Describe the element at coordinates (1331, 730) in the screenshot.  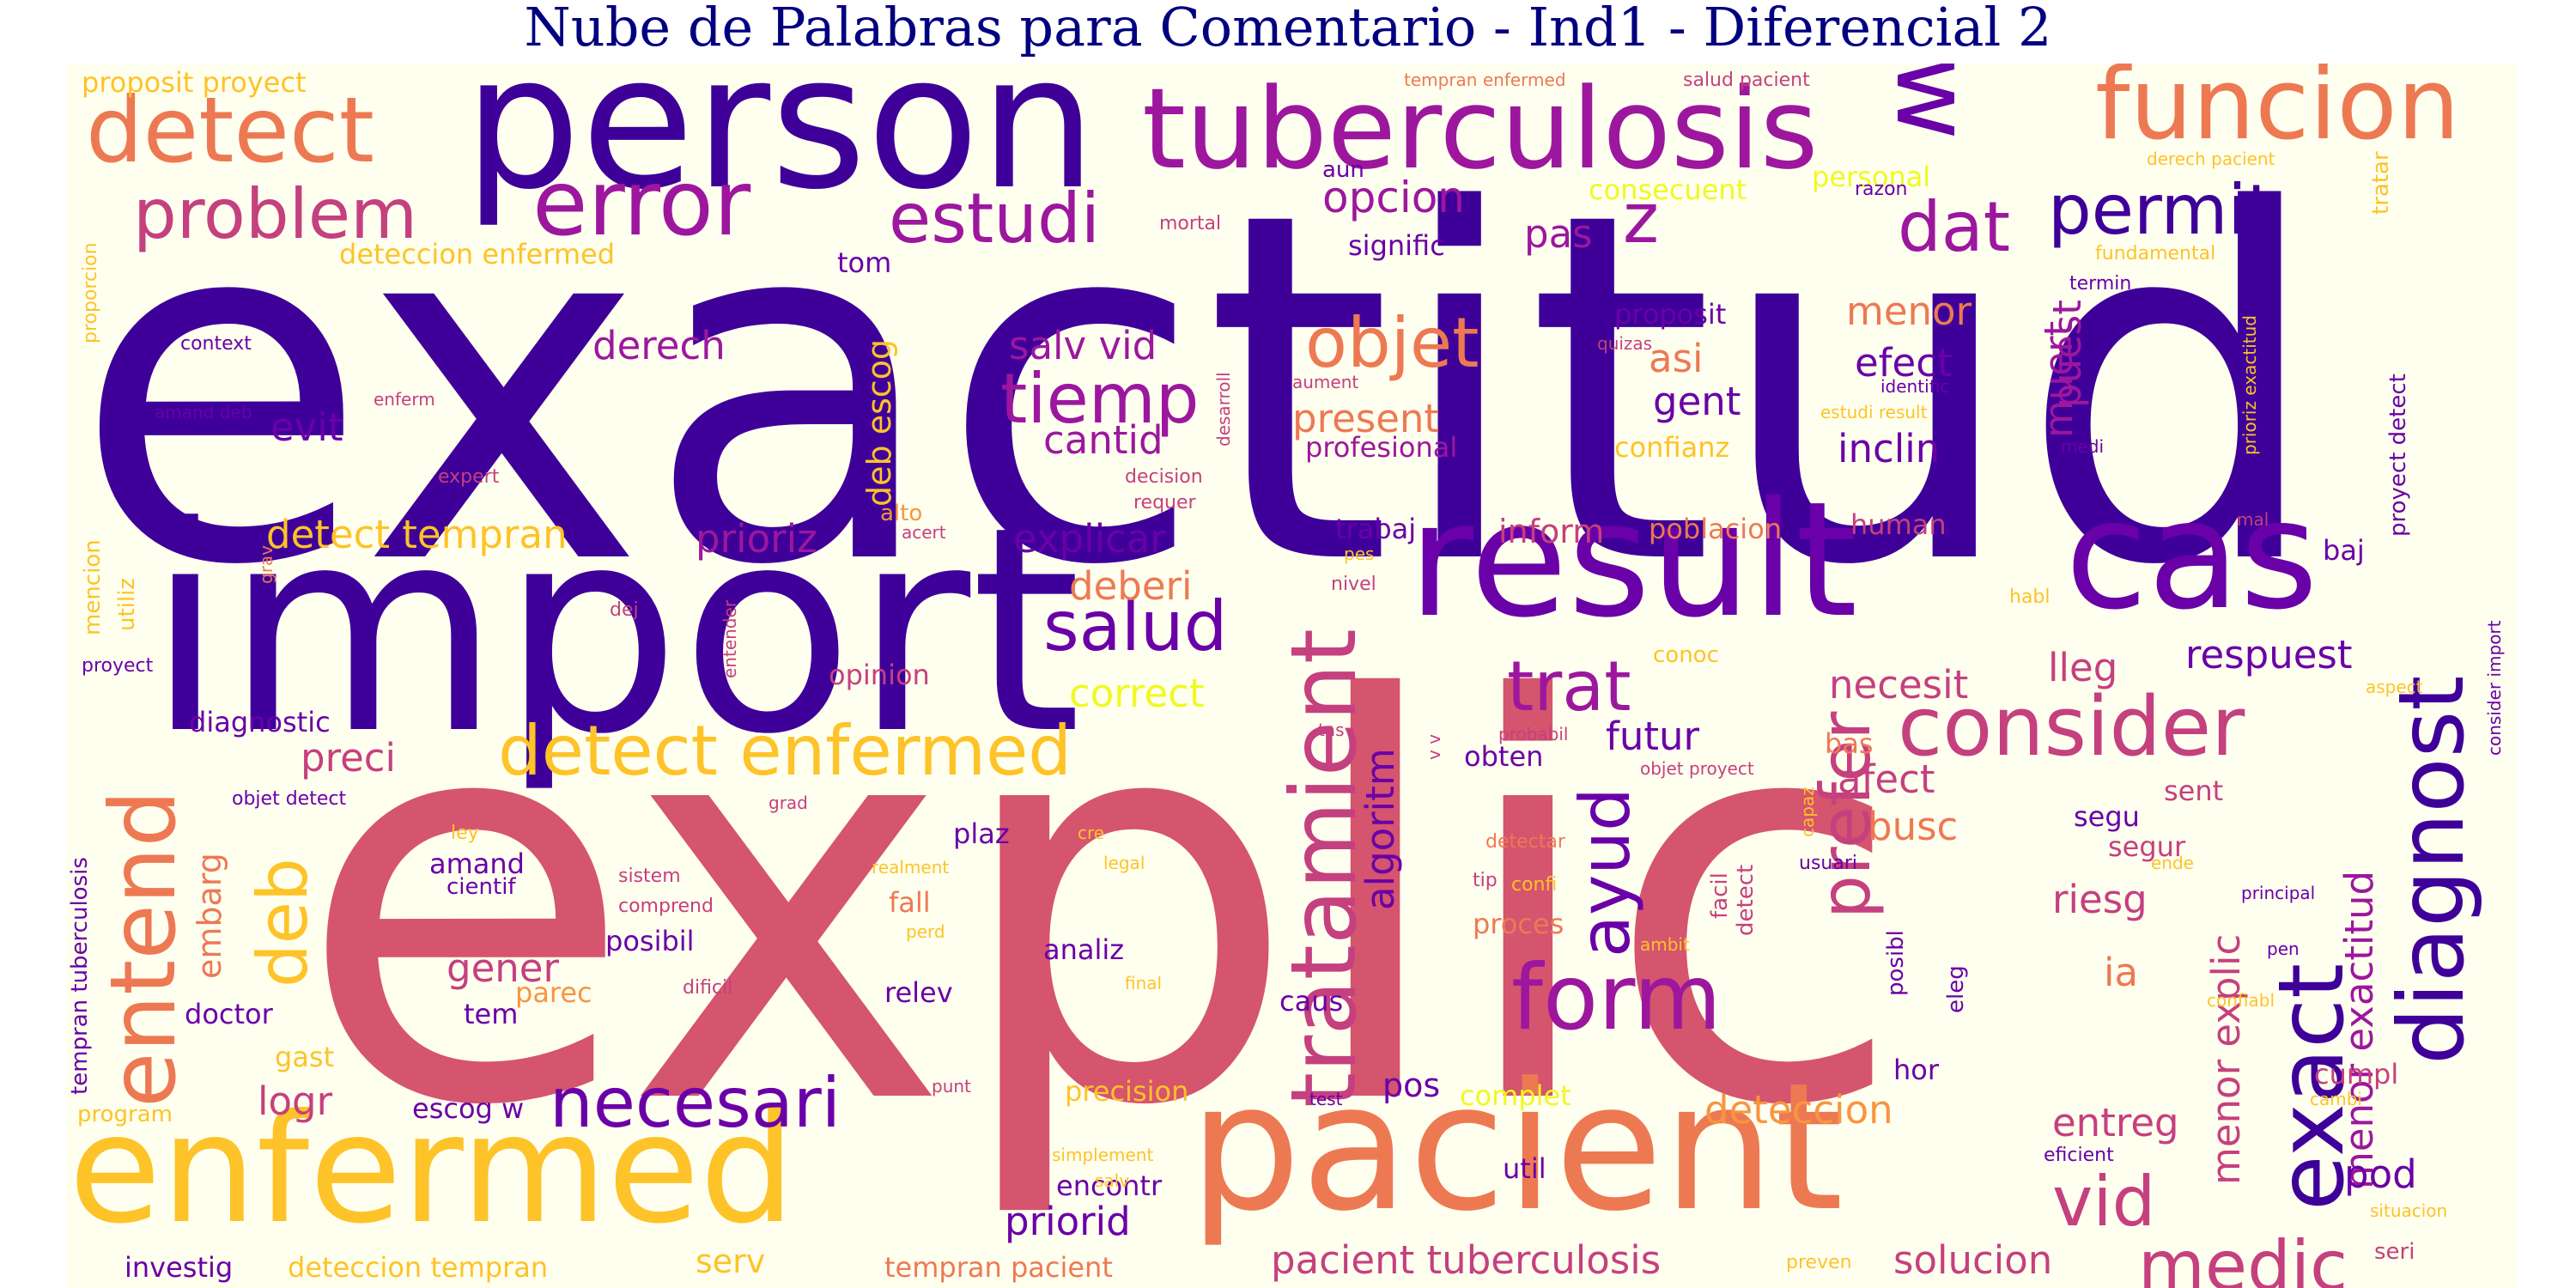
I see `cloud-word: tas` at that location.